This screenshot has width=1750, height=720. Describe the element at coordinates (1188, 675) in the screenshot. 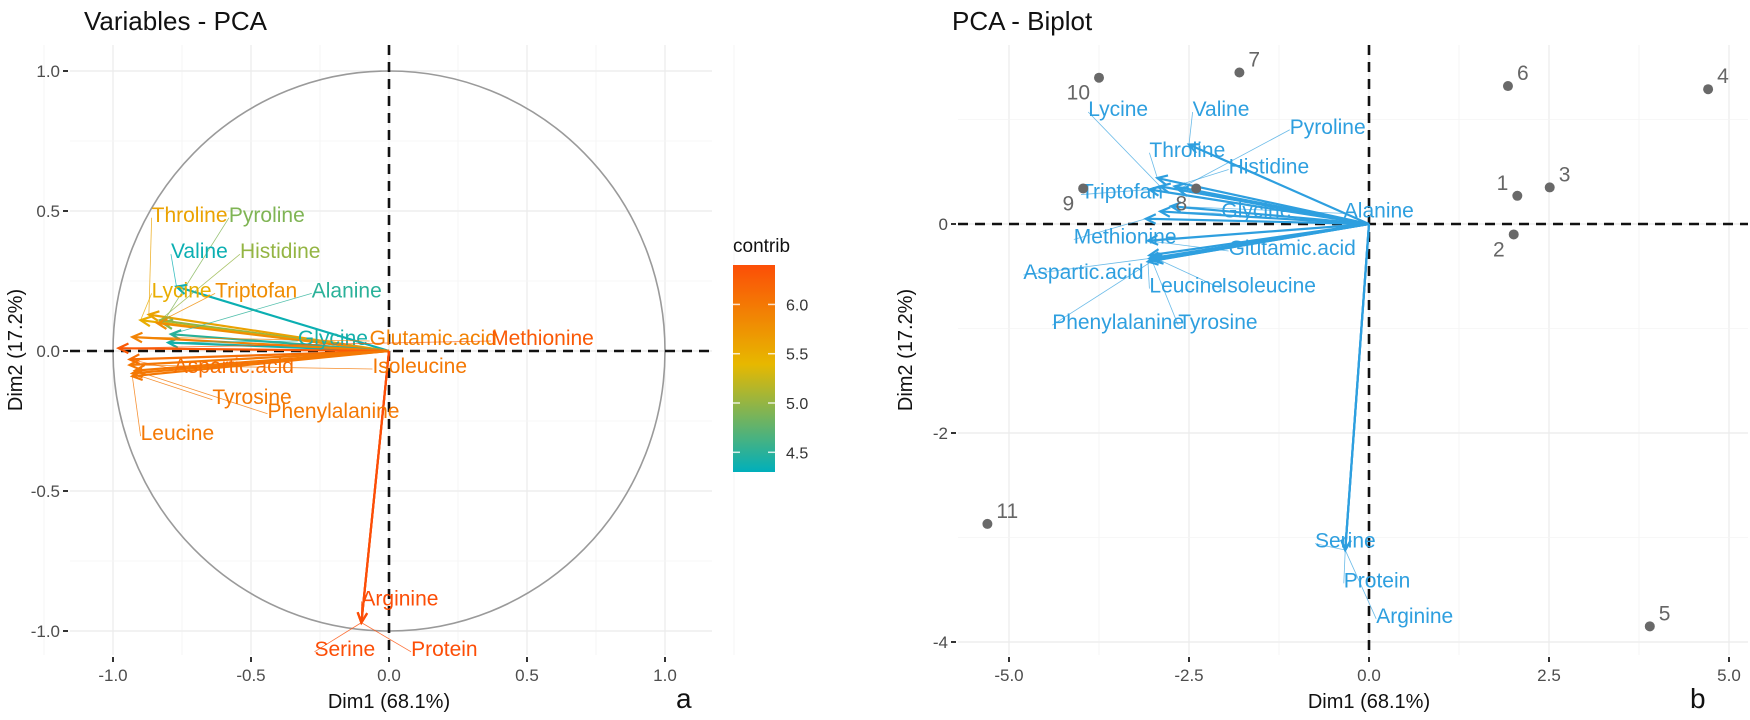

I see `x-tick-label: -2.5` at that location.